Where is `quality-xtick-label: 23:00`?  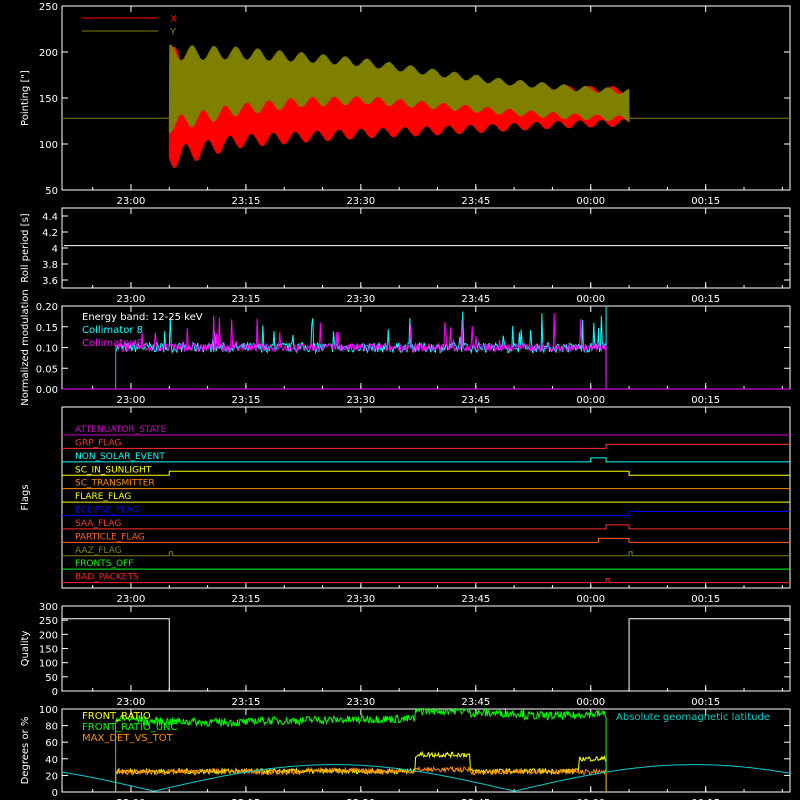 quality-xtick-label: 23:00 is located at coordinates (131, 702).